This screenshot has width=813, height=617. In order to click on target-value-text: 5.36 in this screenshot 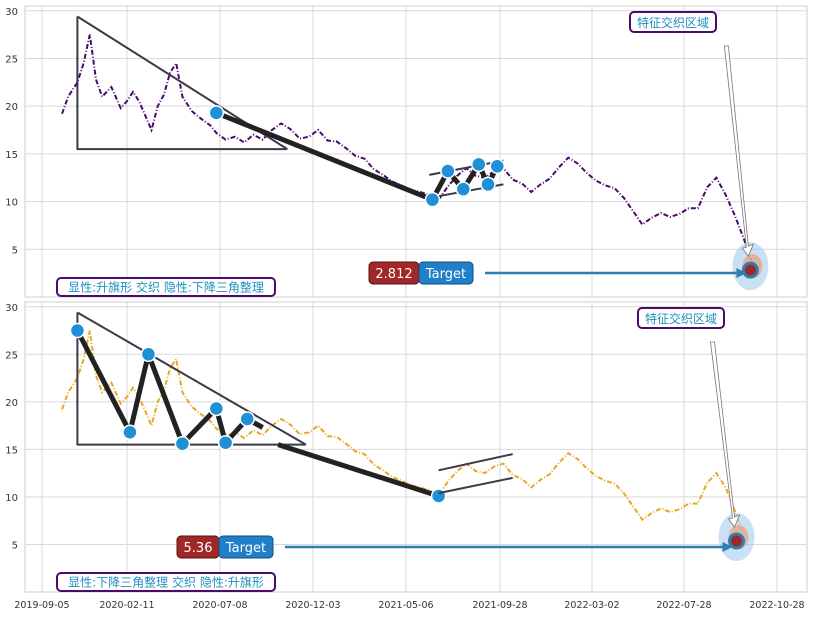, I will do `click(198, 548)`.